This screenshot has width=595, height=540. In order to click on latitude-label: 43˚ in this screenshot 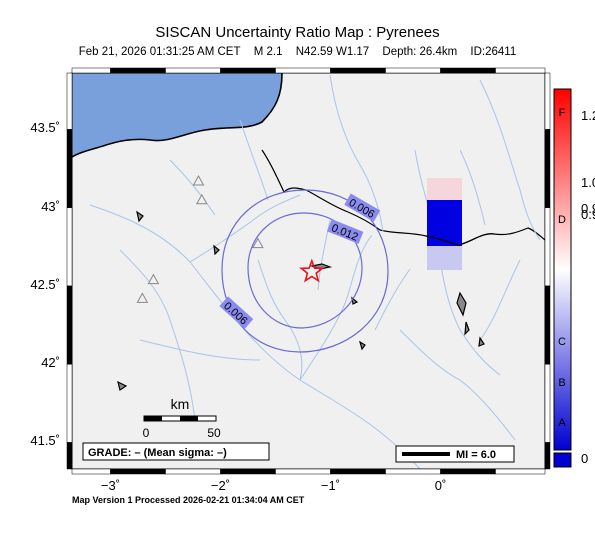, I will do `click(50, 206)`.